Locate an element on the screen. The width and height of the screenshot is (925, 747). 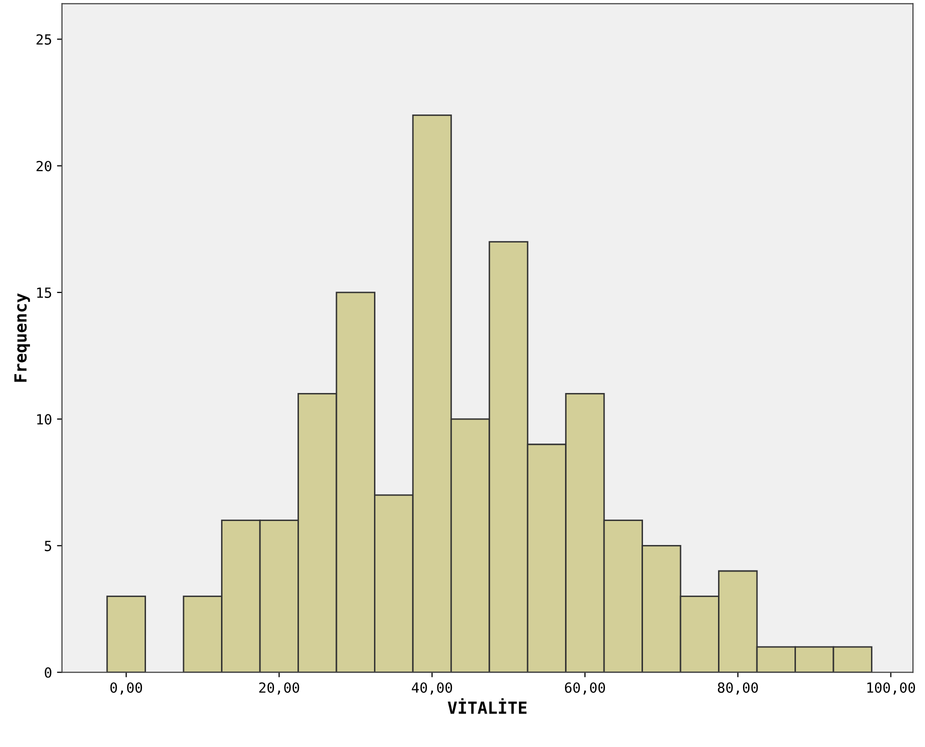
y-tick-label: 10 is located at coordinates (44, 419).